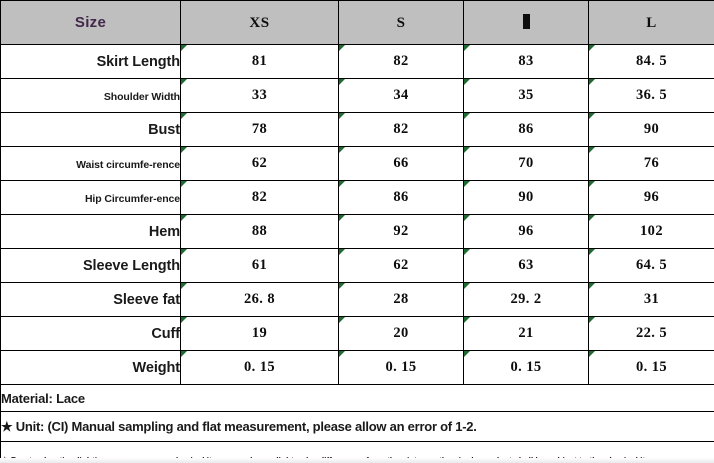 This screenshot has height=463, width=714. What do you see at coordinates (401, 95) in the screenshot?
I see `cell-shoulder-width-s: 34` at bounding box center [401, 95].